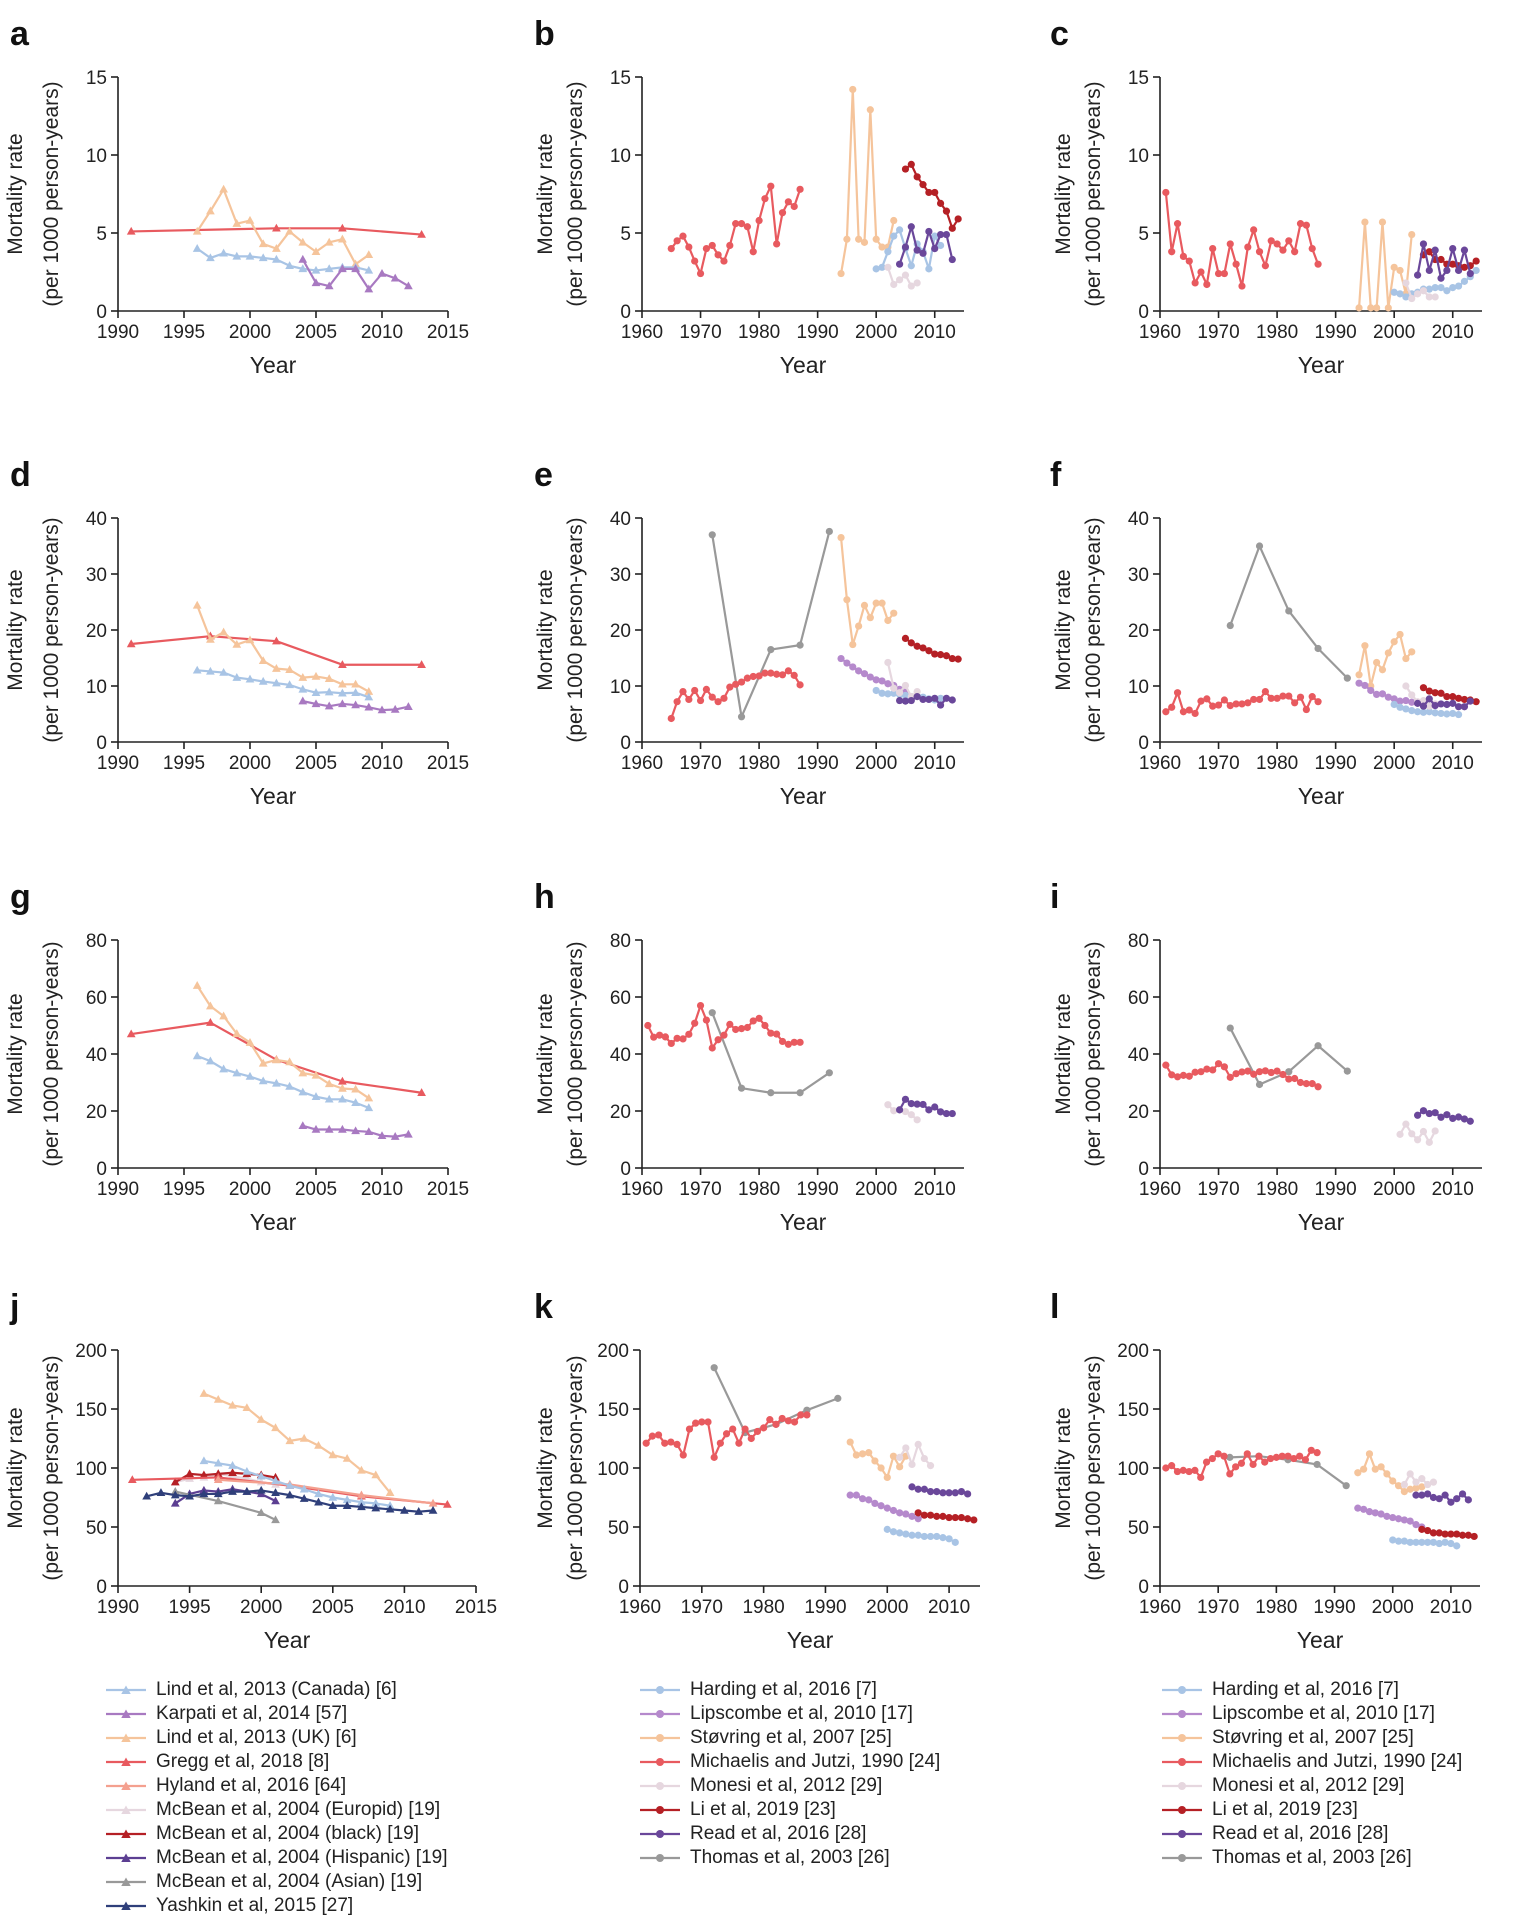 The height and width of the screenshot is (1925, 1528). Describe the element at coordinates (778, 1833) in the screenshot. I see `legend-label: Read et al, 2016 [28]` at that location.